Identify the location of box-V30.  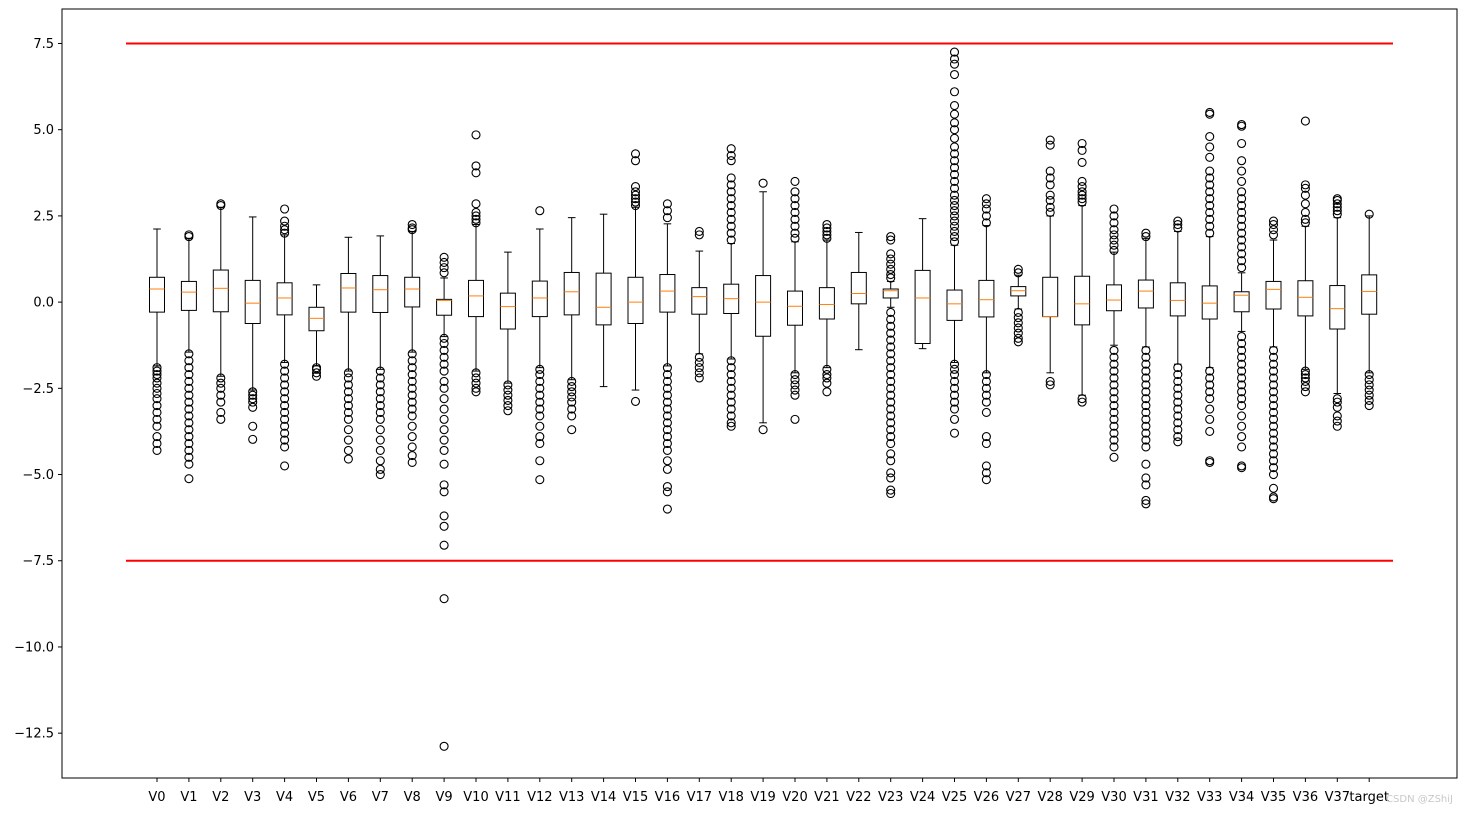
(1114, 333).